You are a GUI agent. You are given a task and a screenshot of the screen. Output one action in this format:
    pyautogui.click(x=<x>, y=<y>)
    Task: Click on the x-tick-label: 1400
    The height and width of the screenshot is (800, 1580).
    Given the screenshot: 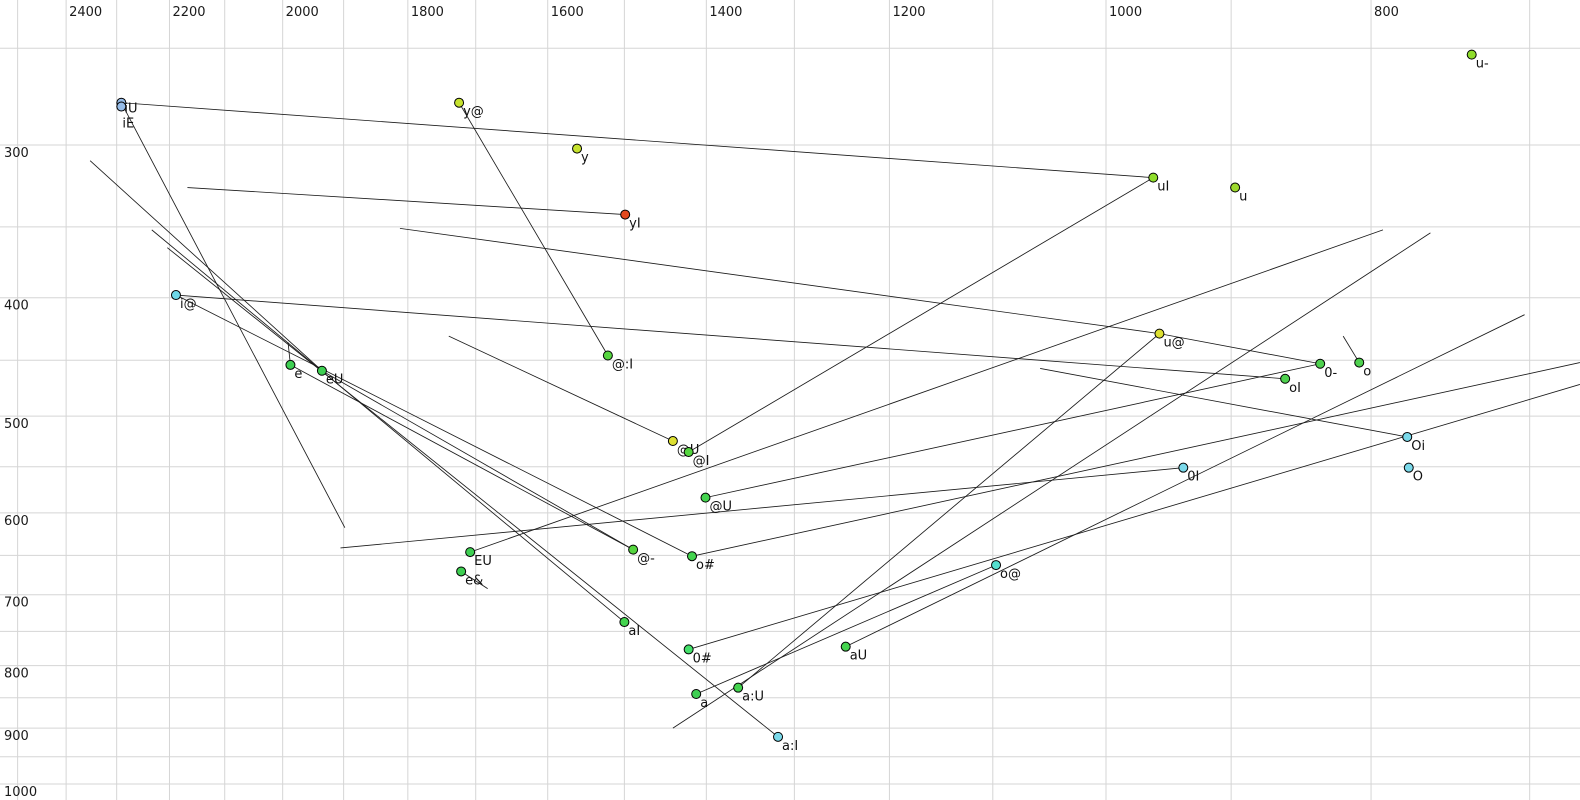 What is the action you would take?
    pyautogui.click(x=725, y=12)
    